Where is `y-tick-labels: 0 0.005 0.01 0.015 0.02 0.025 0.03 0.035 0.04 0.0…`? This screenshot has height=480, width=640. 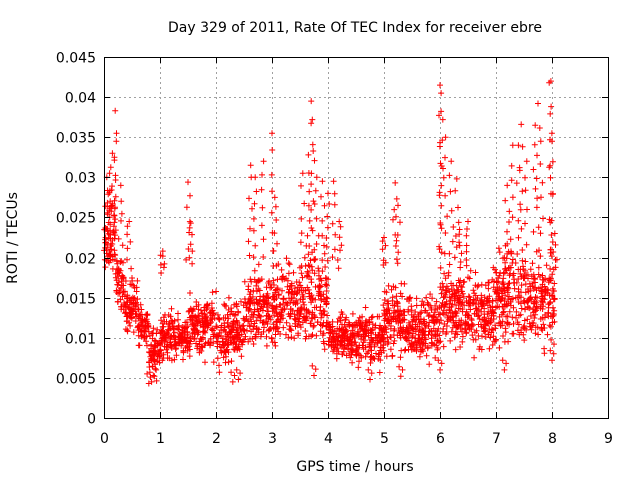 y-tick-labels: 0 0.005 0.01 0.015 0.02 0.025 0.03 0.035 0.04 0.0… is located at coordinates (76, 239).